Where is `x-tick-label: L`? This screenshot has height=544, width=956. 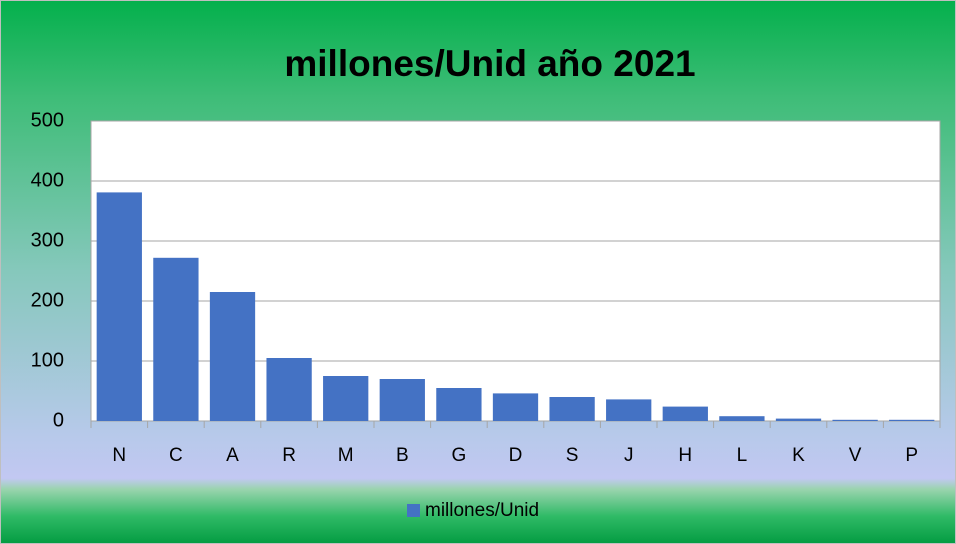 x-tick-label: L is located at coordinates (742, 455).